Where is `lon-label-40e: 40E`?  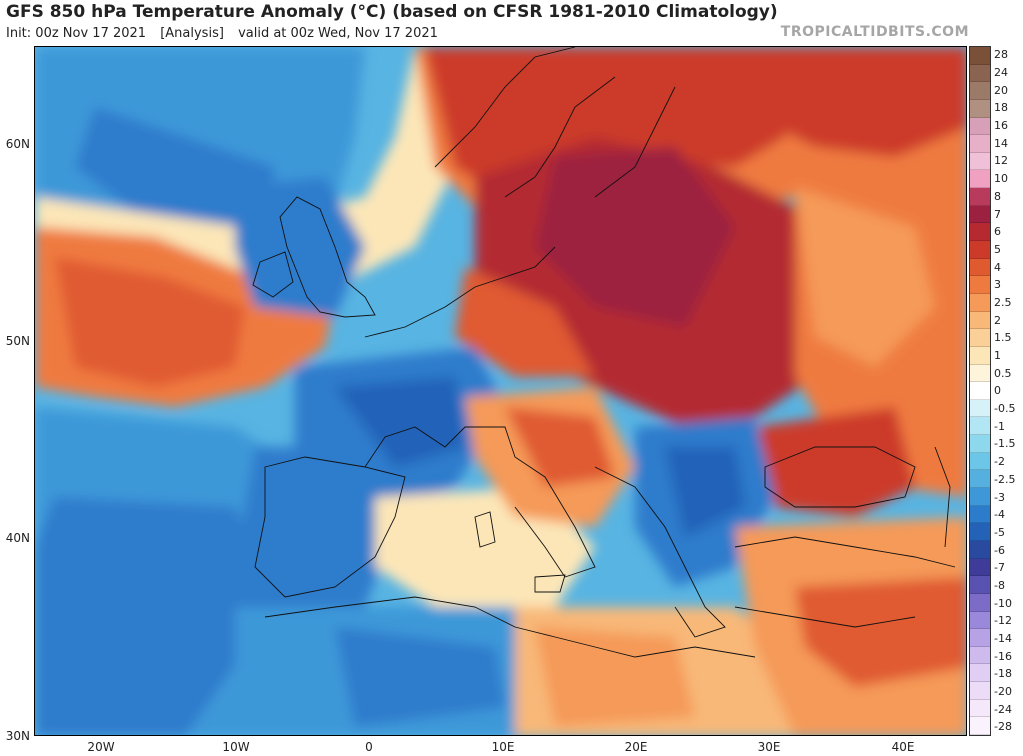 lon-label-40e: 40E is located at coordinates (903, 747).